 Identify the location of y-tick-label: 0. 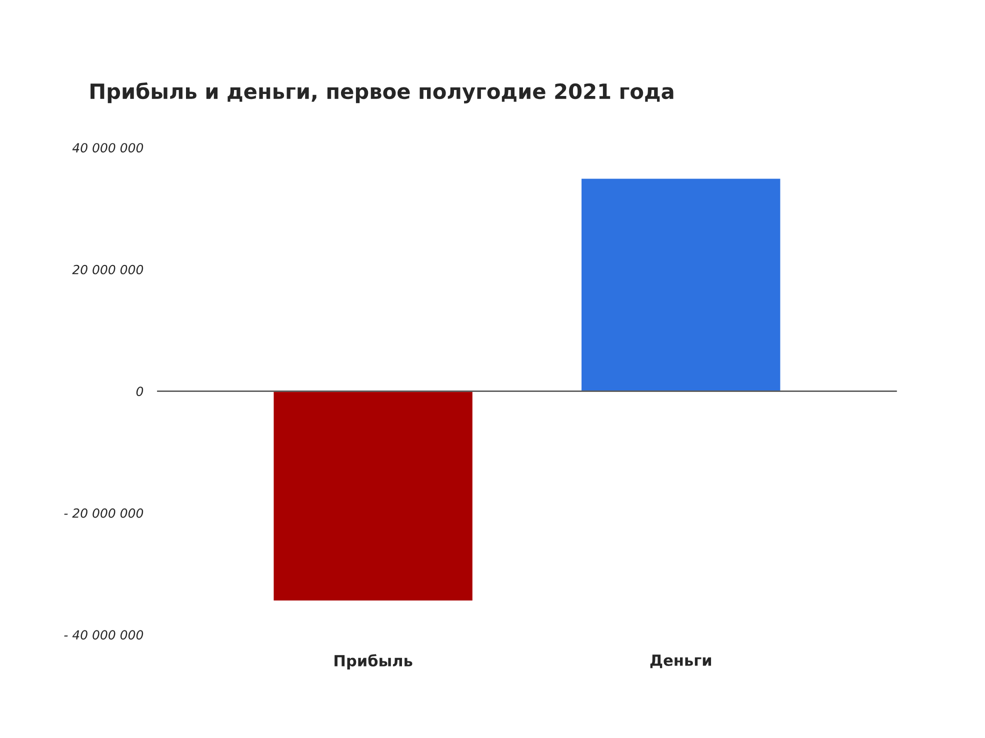
(140, 391).